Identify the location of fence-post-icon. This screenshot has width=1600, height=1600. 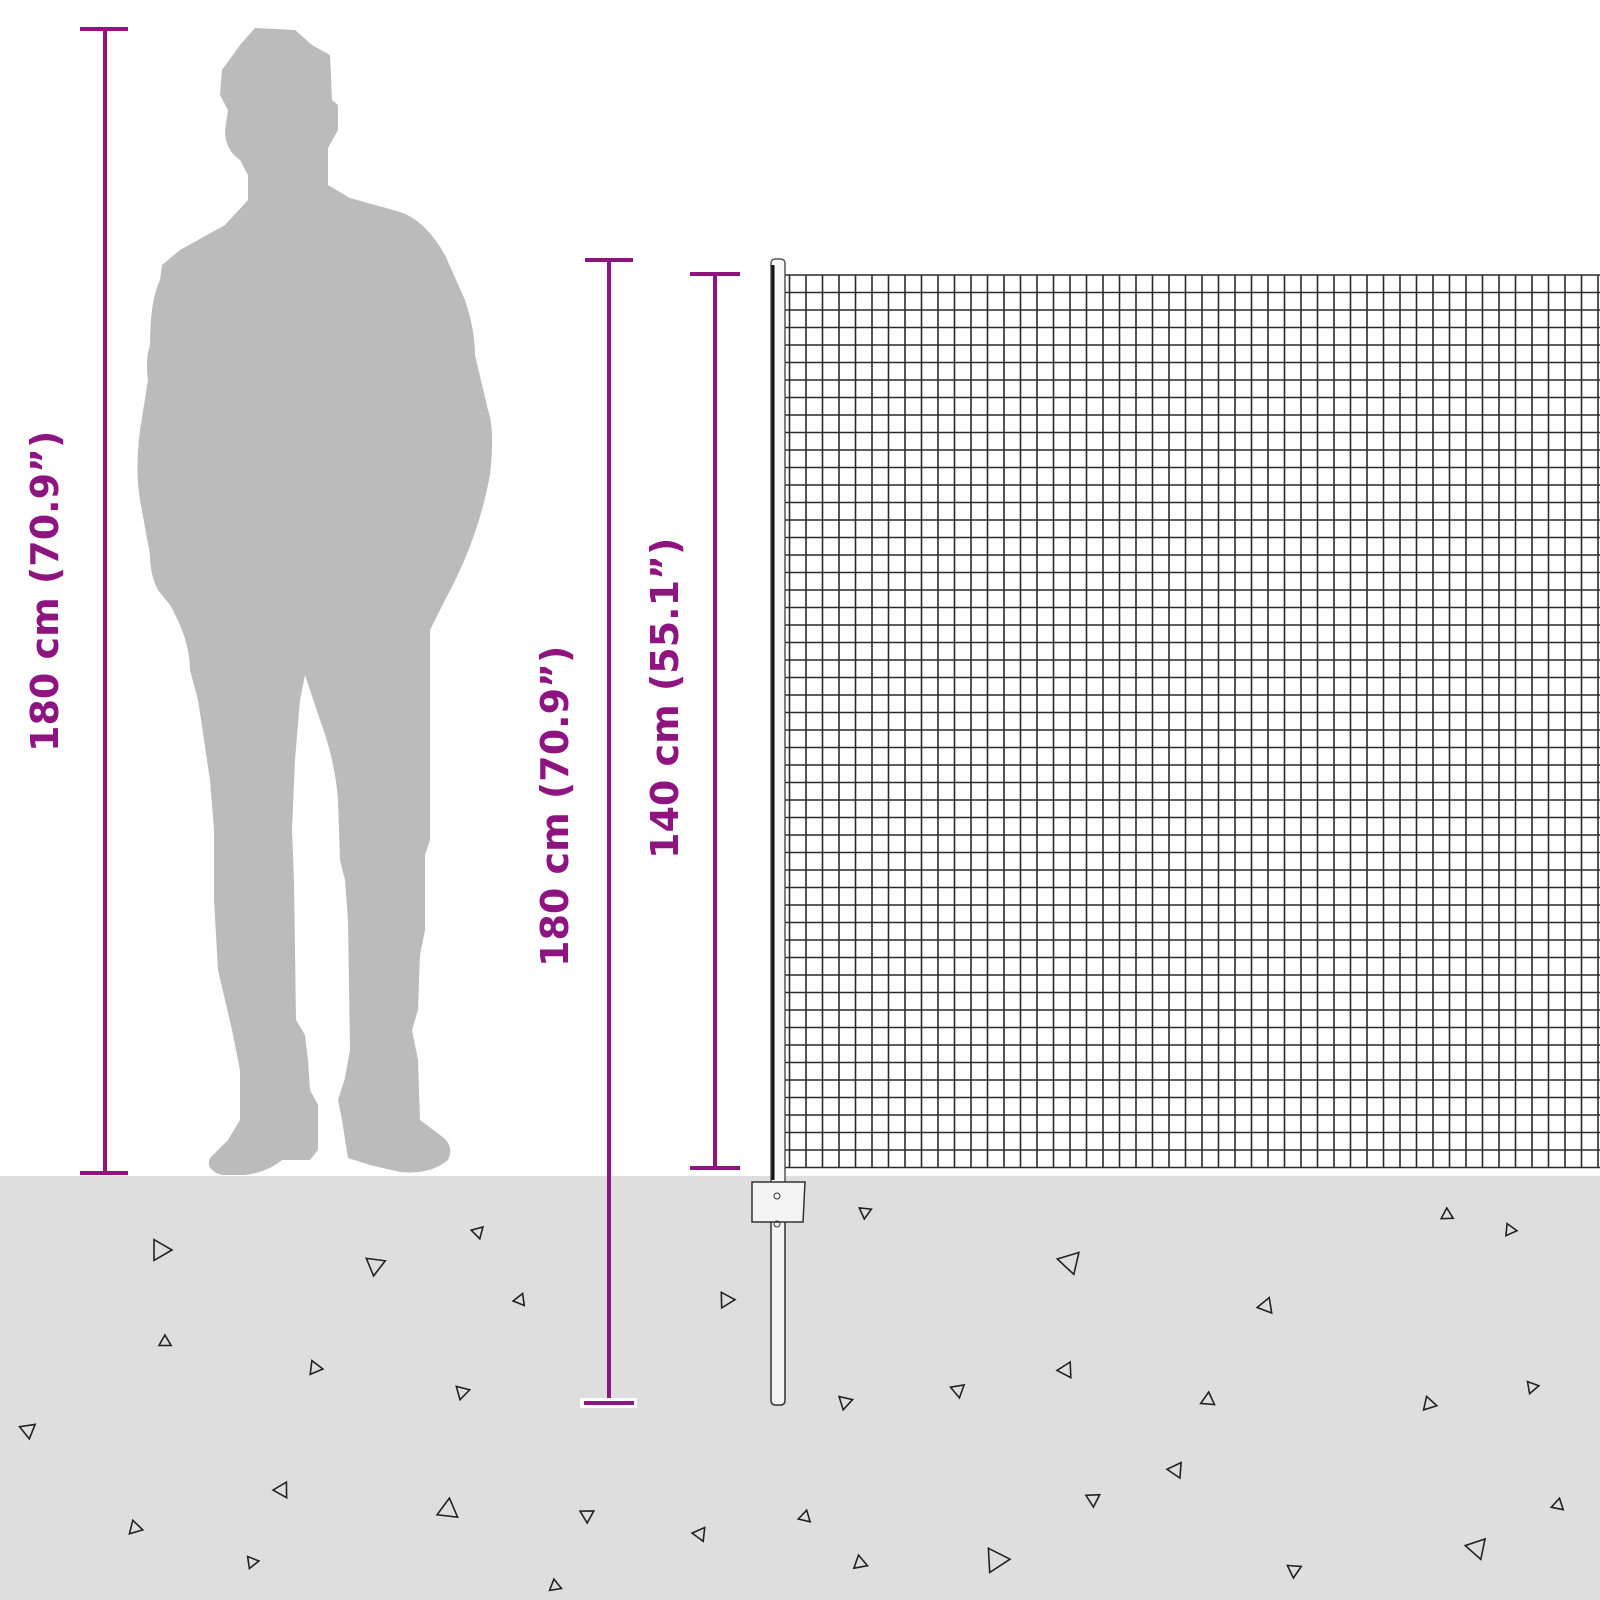
(778, 832).